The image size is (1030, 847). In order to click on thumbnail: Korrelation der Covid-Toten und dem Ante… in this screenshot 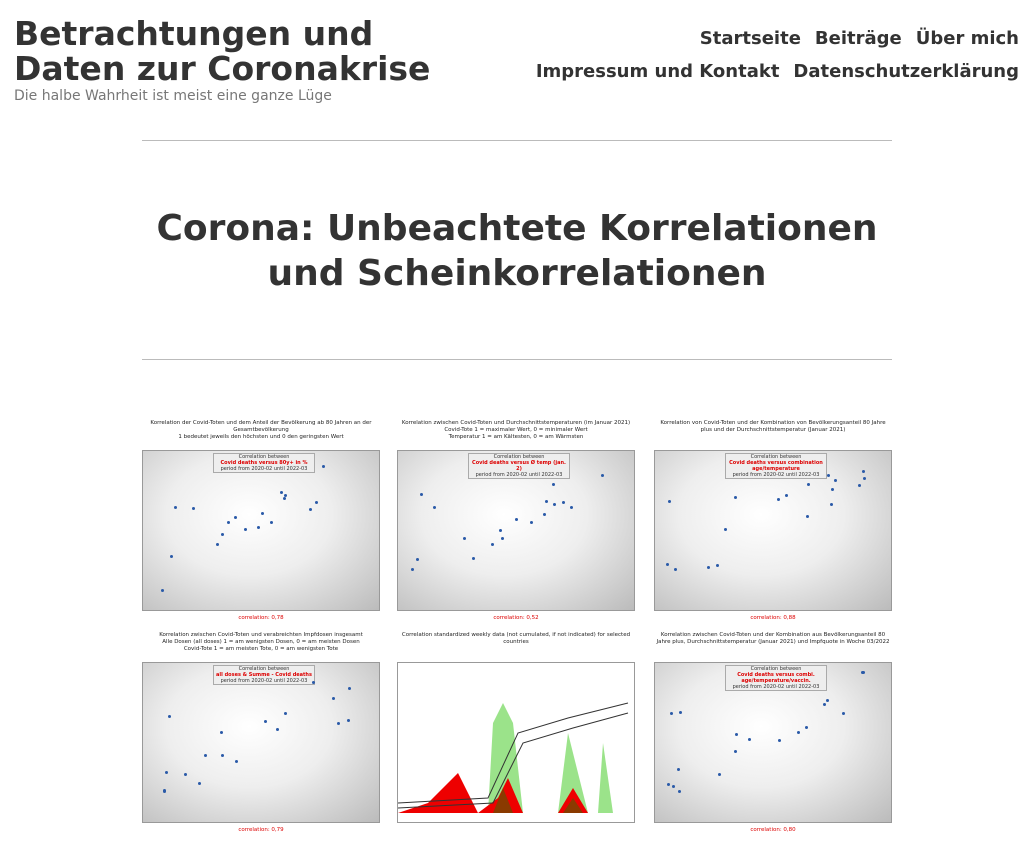, I will do `click(261, 521)`.